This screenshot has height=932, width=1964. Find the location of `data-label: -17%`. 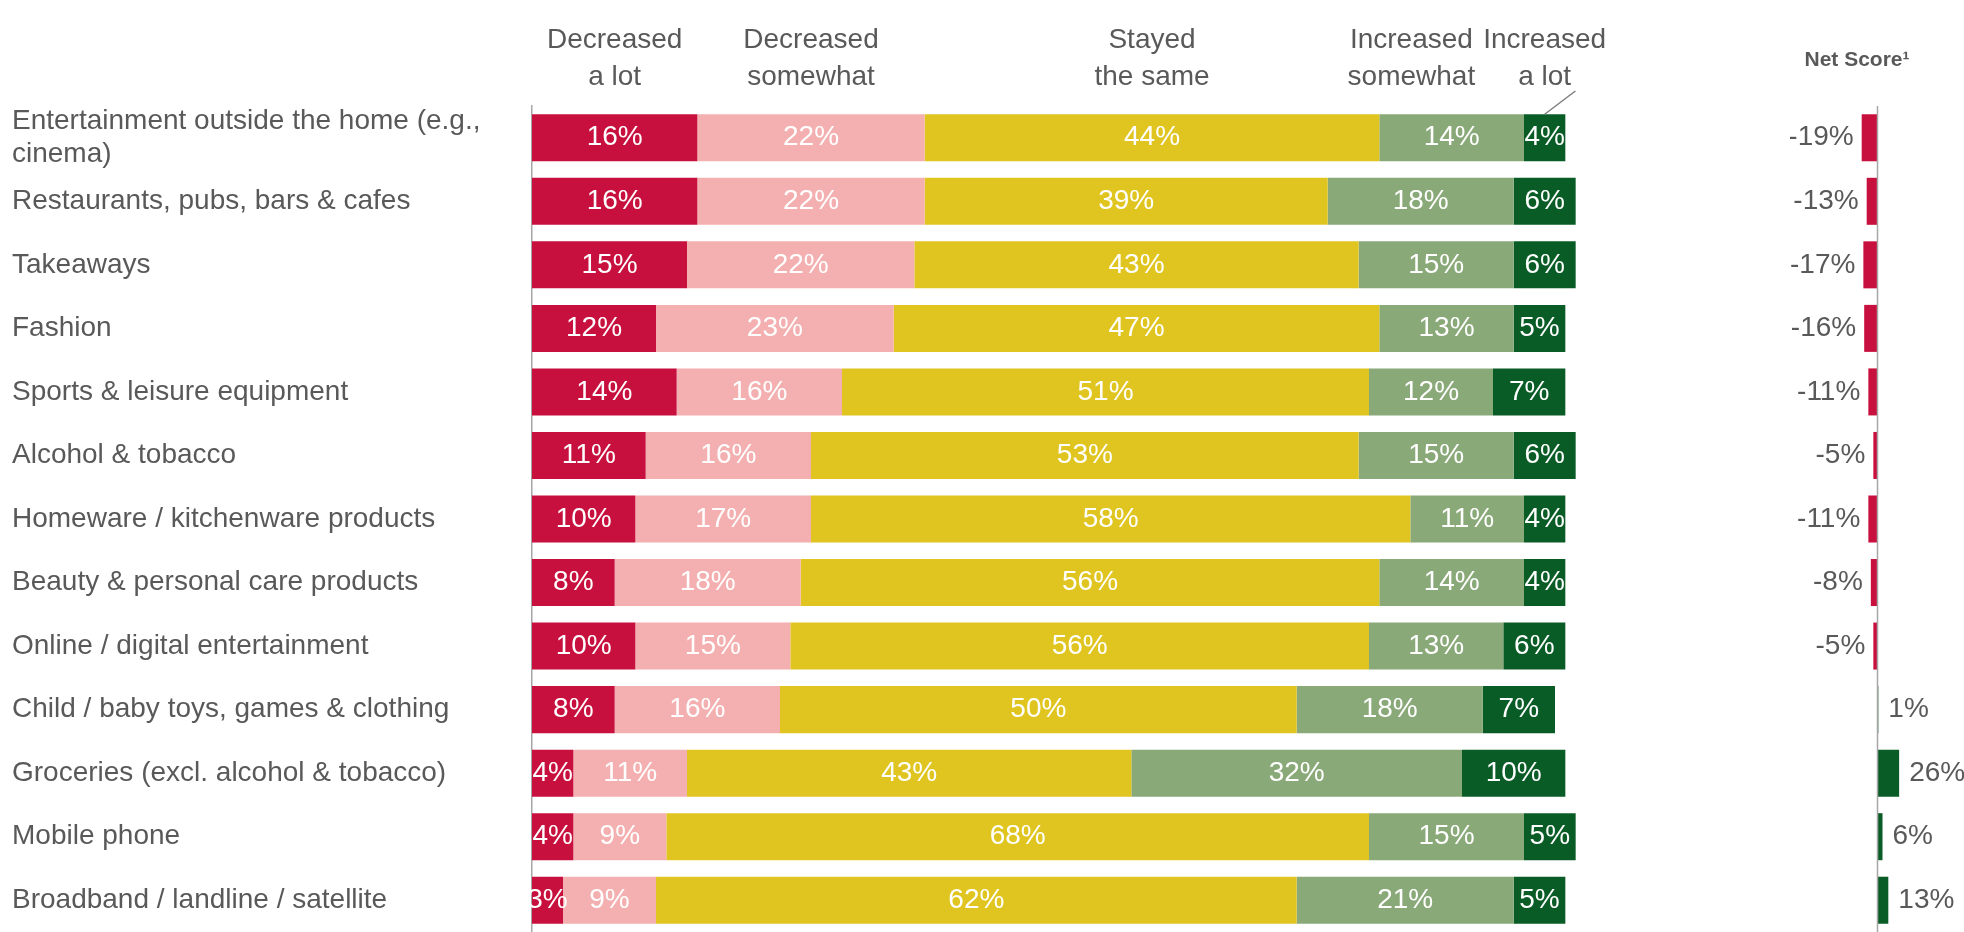

data-label: -17% is located at coordinates (1822, 263).